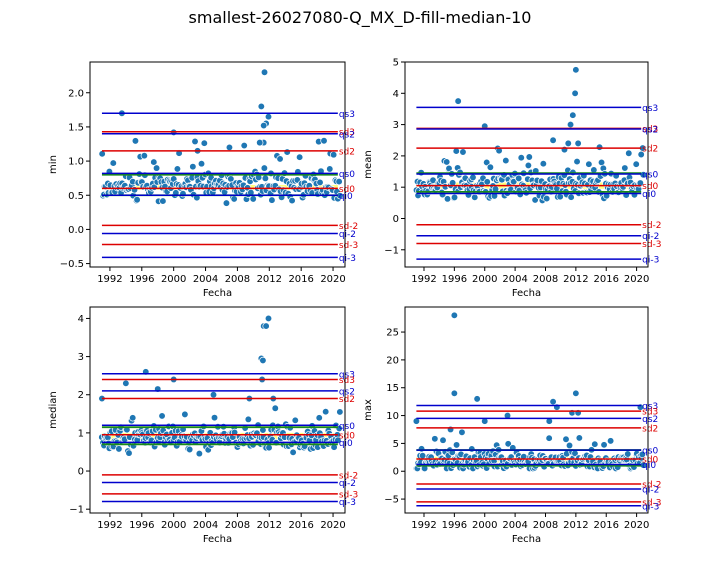  Describe the element at coordinates (347, 175) in the screenshot. I see `threshold-label-qs0: qs0` at that location.